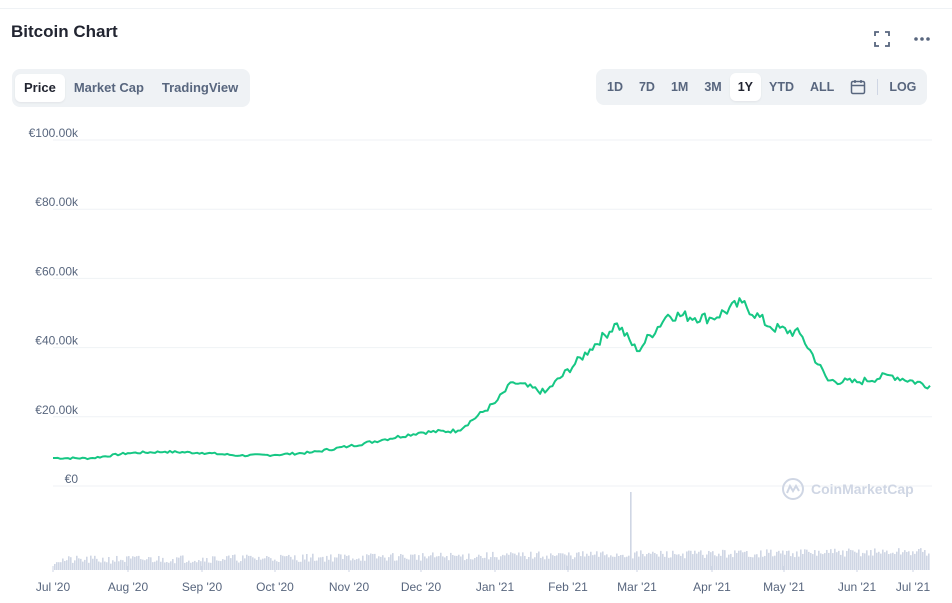 The height and width of the screenshot is (603, 952). I want to click on tab-price: Price, so click(40, 88).